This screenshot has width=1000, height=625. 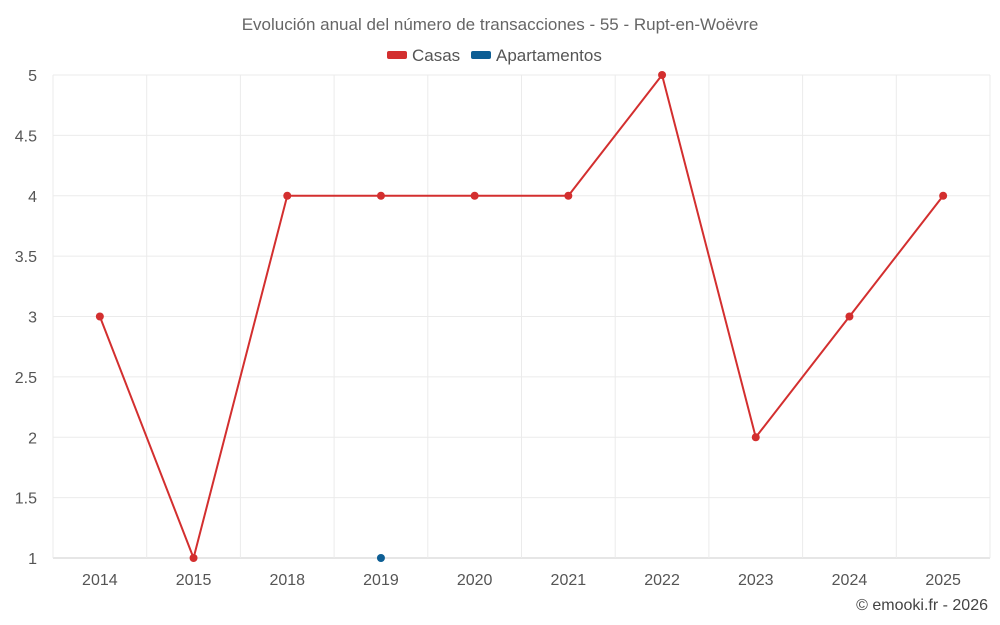 I want to click on legend-label-apartamentos: Apartamentos, so click(x=549, y=55).